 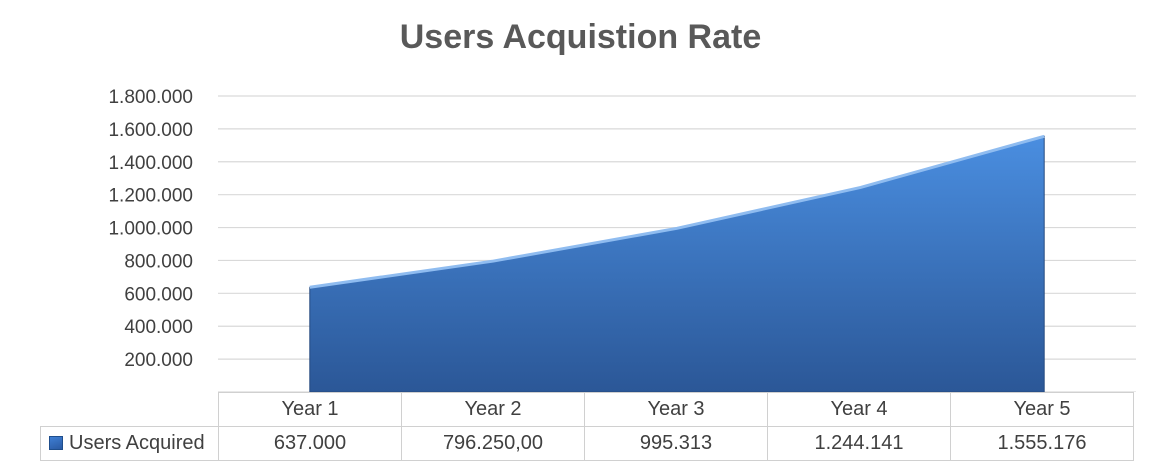 What do you see at coordinates (310, 443) in the screenshot?
I see `data-value: 637.000` at bounding box center [310, 443].